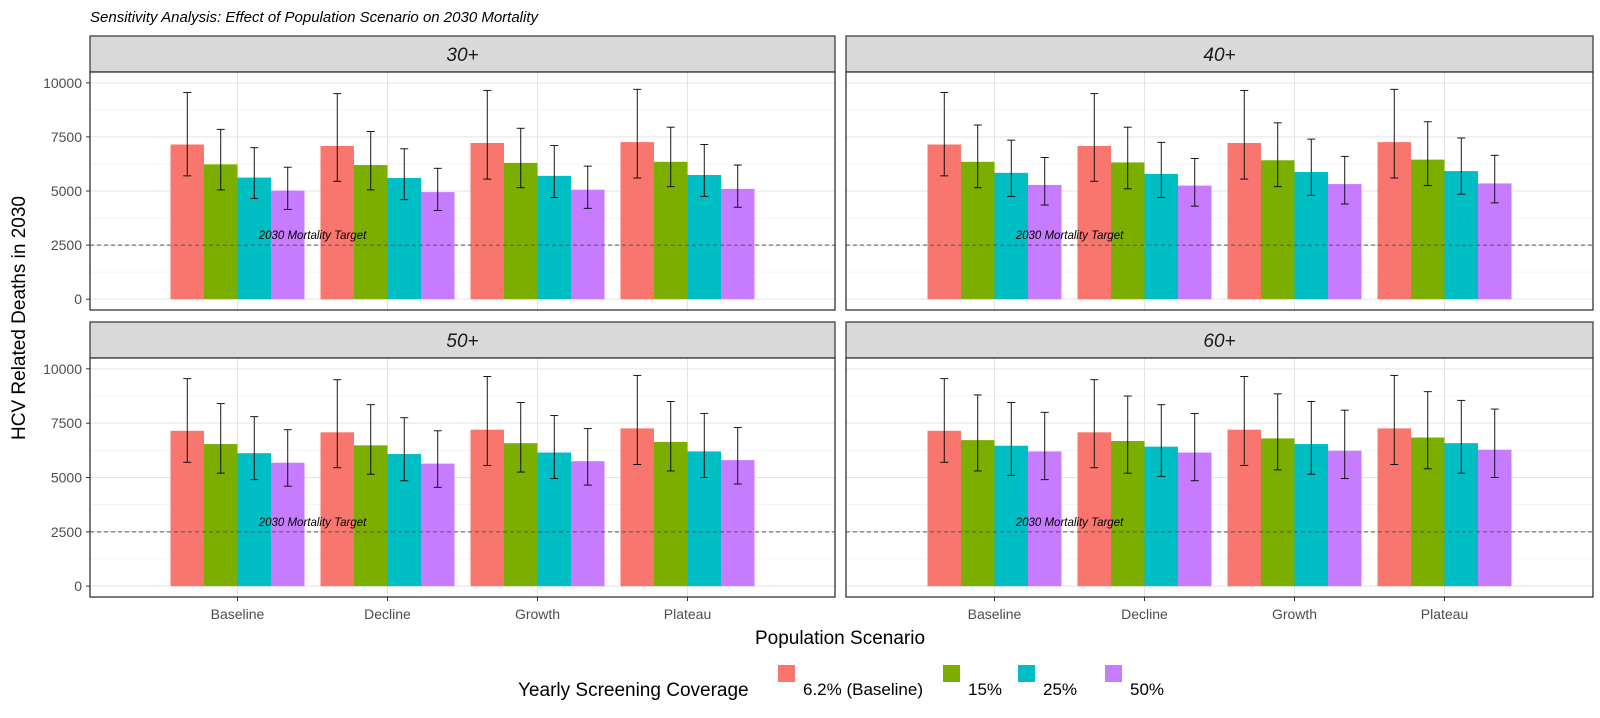  What do you see at coordinates (1147, 689) in the screenshot?
I see `legend-label: 50%` at bounding box center [1147, 689].